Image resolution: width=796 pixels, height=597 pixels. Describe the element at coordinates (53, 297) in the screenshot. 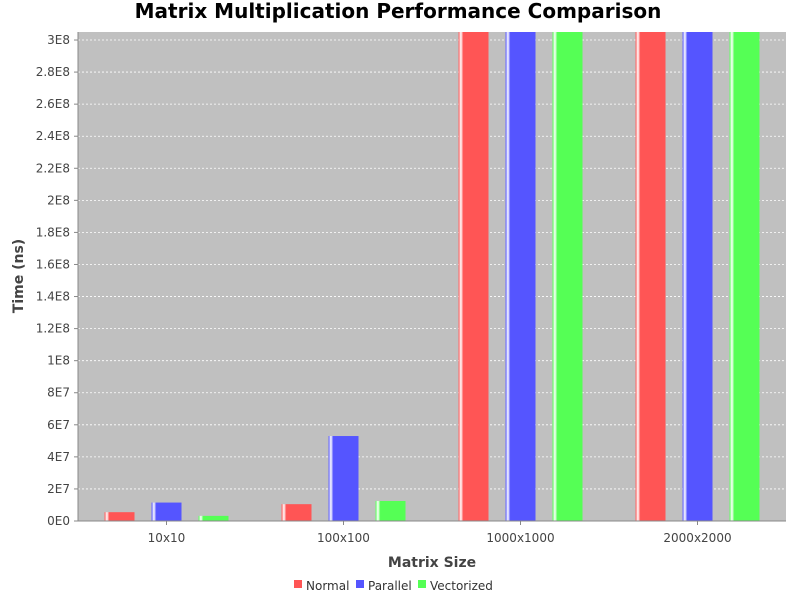

I see `y-tick-label: 1.4E8` at that location.